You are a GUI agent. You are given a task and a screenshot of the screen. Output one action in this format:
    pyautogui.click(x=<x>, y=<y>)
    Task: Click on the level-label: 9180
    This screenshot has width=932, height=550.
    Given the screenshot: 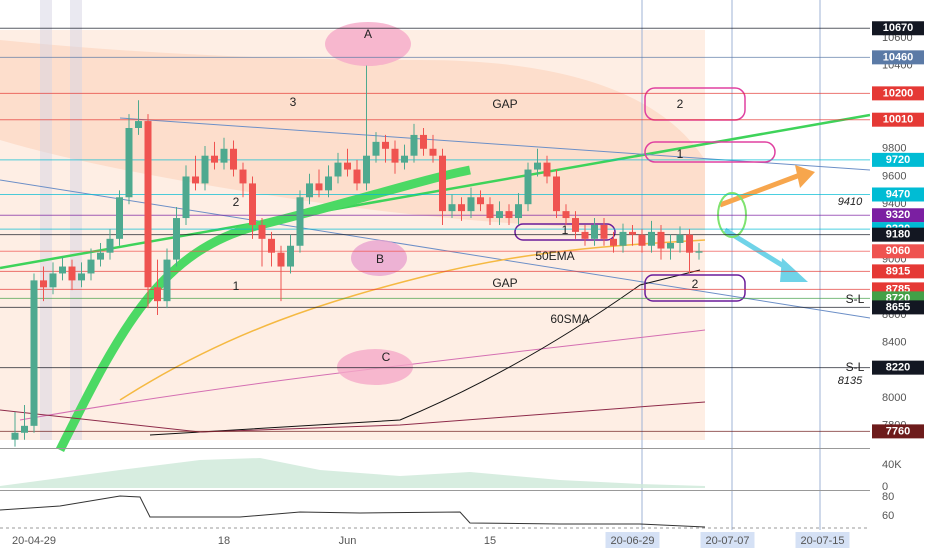 What is the action you would take?
    pyautogui.click(x=898, y=235)
    